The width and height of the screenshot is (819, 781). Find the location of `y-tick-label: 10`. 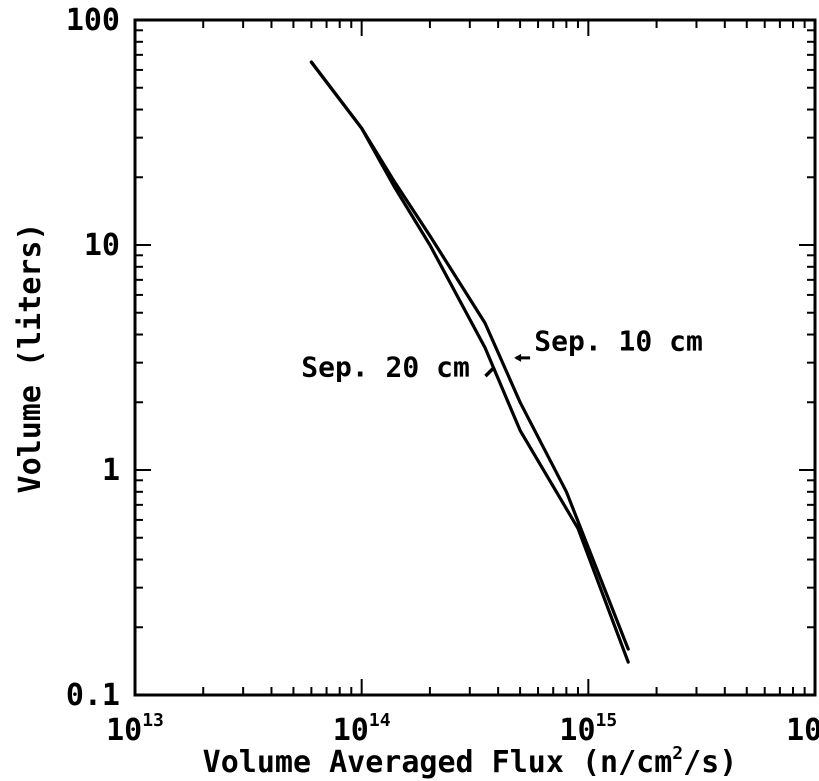

y-tick-label: 10 is located at coordinates (102, 245).